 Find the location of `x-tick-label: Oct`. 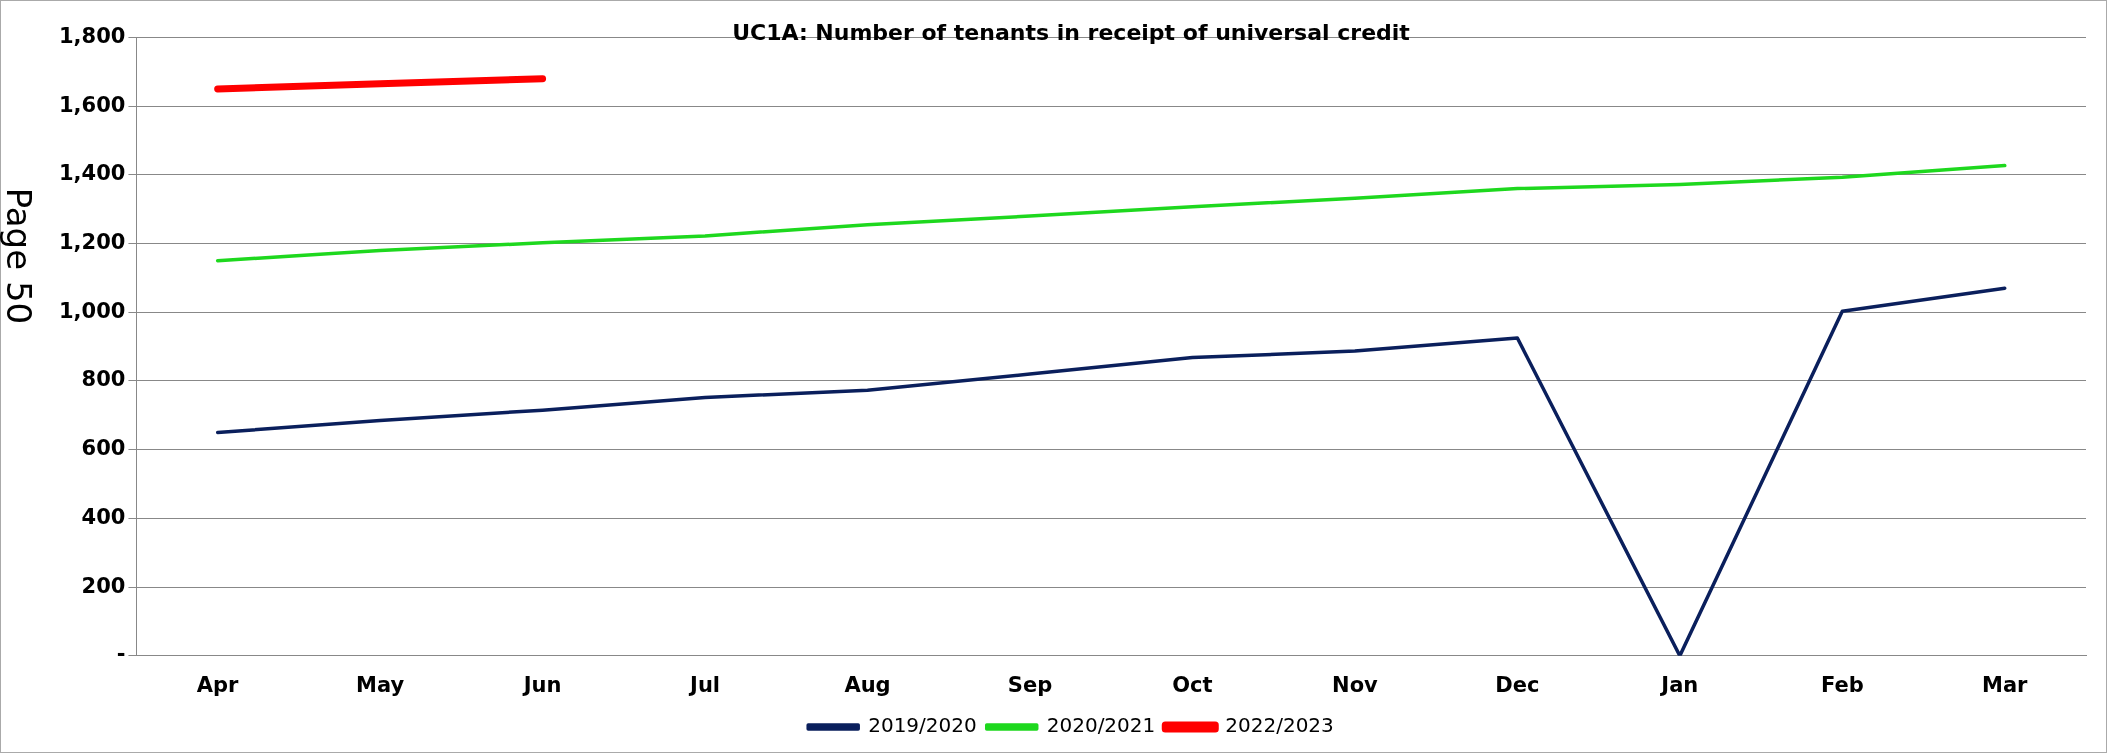

x-tick-label: Oct is located at coordinates (1192, 684).